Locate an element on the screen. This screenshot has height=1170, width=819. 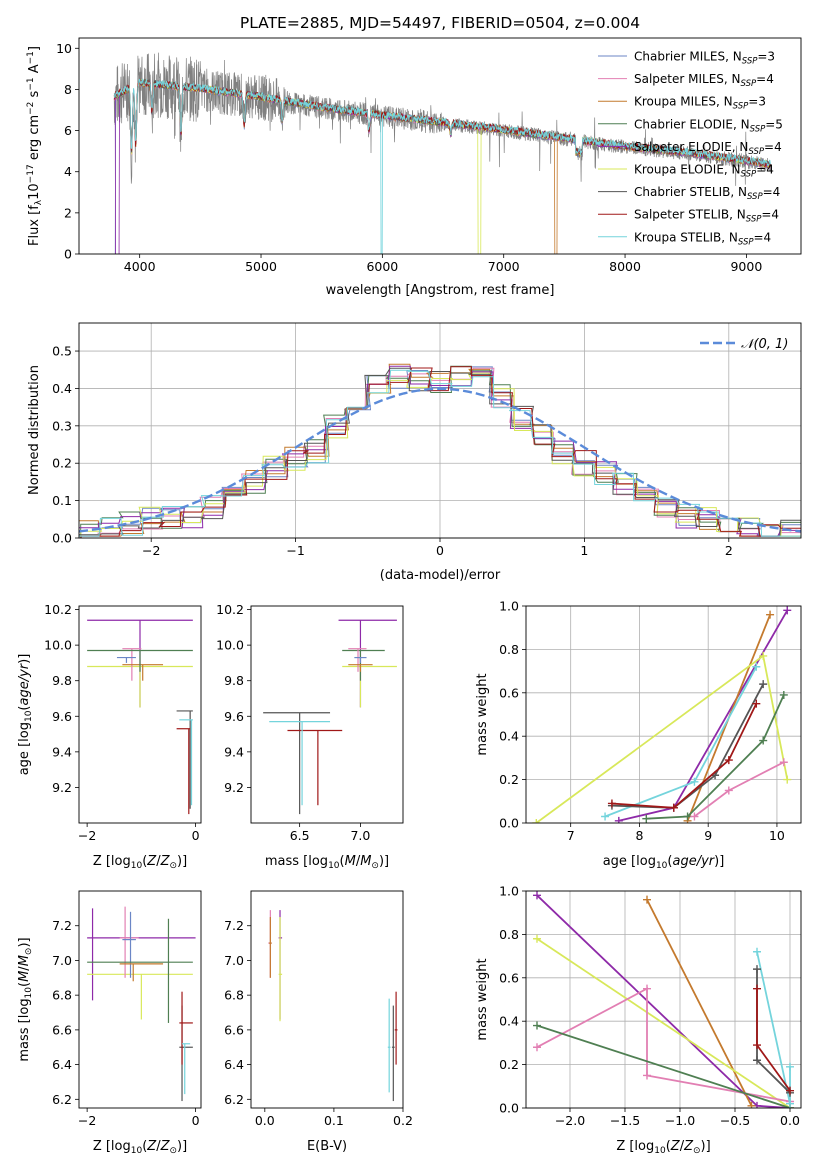
legend-entry-chabrier_stelib: Chabrier STELIB, NSSP=4 is located at coordinates (707, 193).